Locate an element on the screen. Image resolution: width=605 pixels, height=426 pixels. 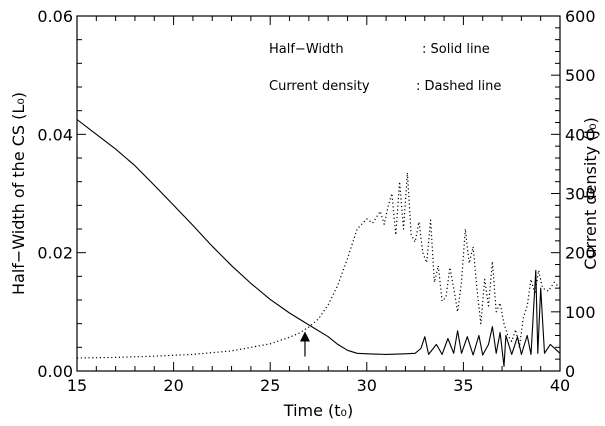
right-y-tick-label: 300 is located at coordinates (580, 194).